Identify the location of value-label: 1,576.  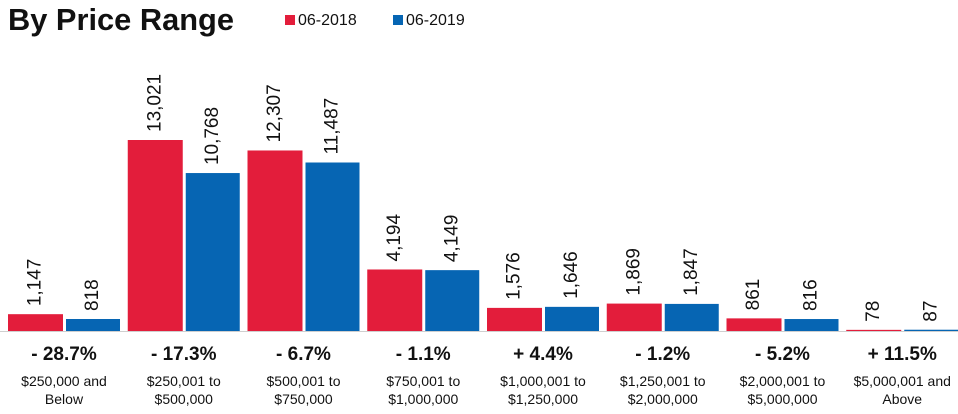
(514, 276).